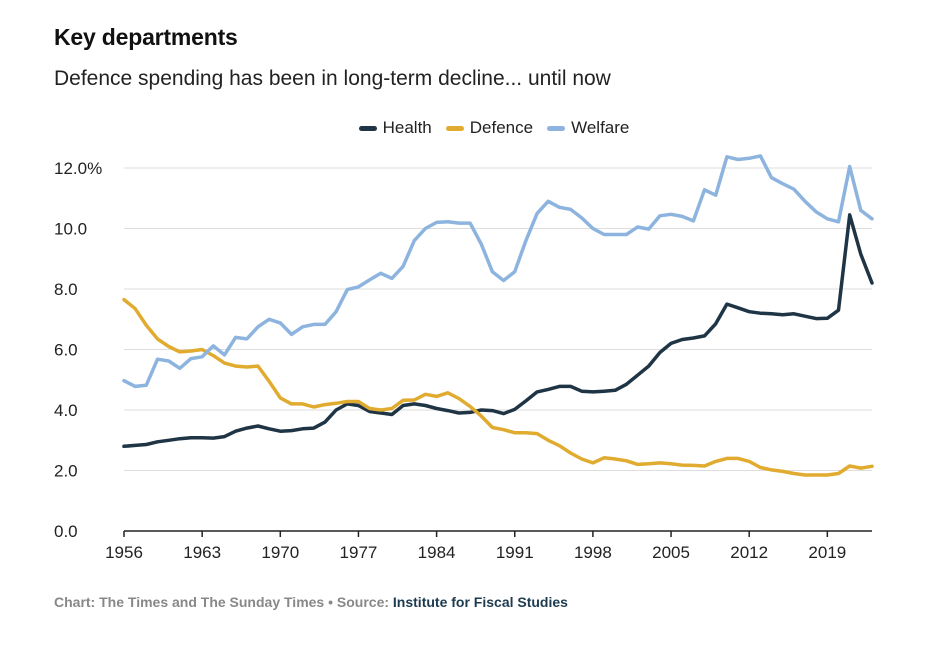  What do you see at coordinates (66, 471) in the screenshot?
I see `y-tick-label: 2.0` at bounding box center [66, 471].